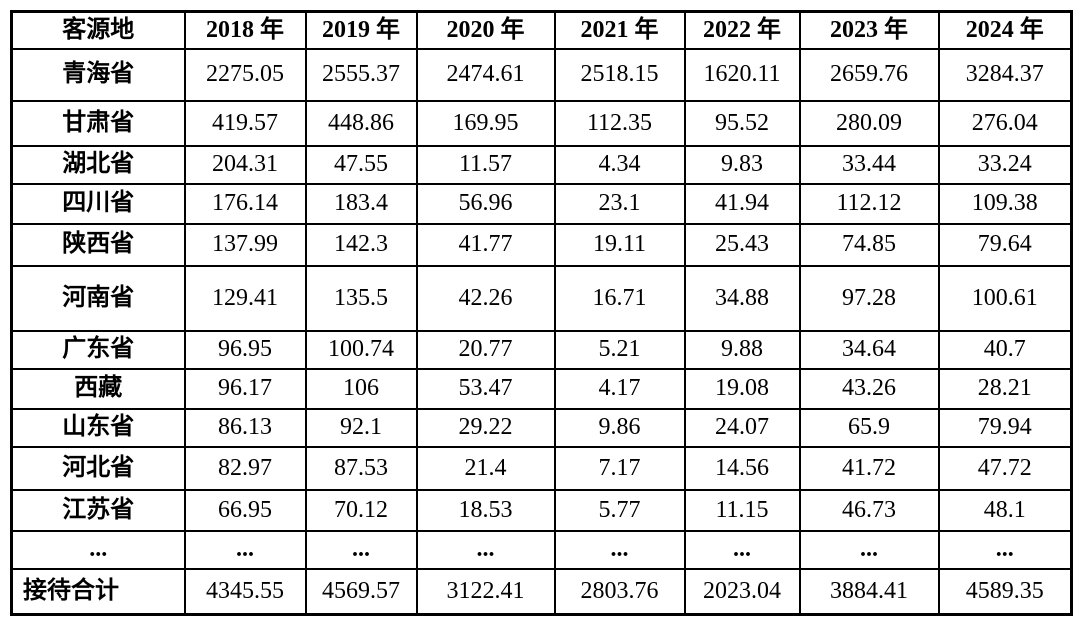  What do you see at coordinates (869, 388) in the screenshot?
I see `value-cell: 43.26` at bounding box center [869, 388].